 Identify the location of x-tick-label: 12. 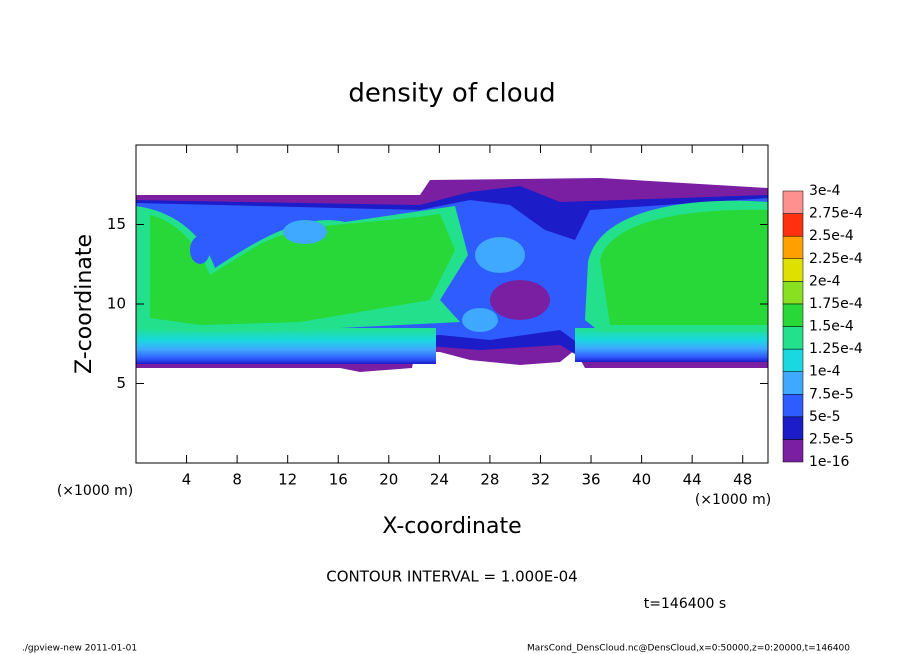
(287, 480).